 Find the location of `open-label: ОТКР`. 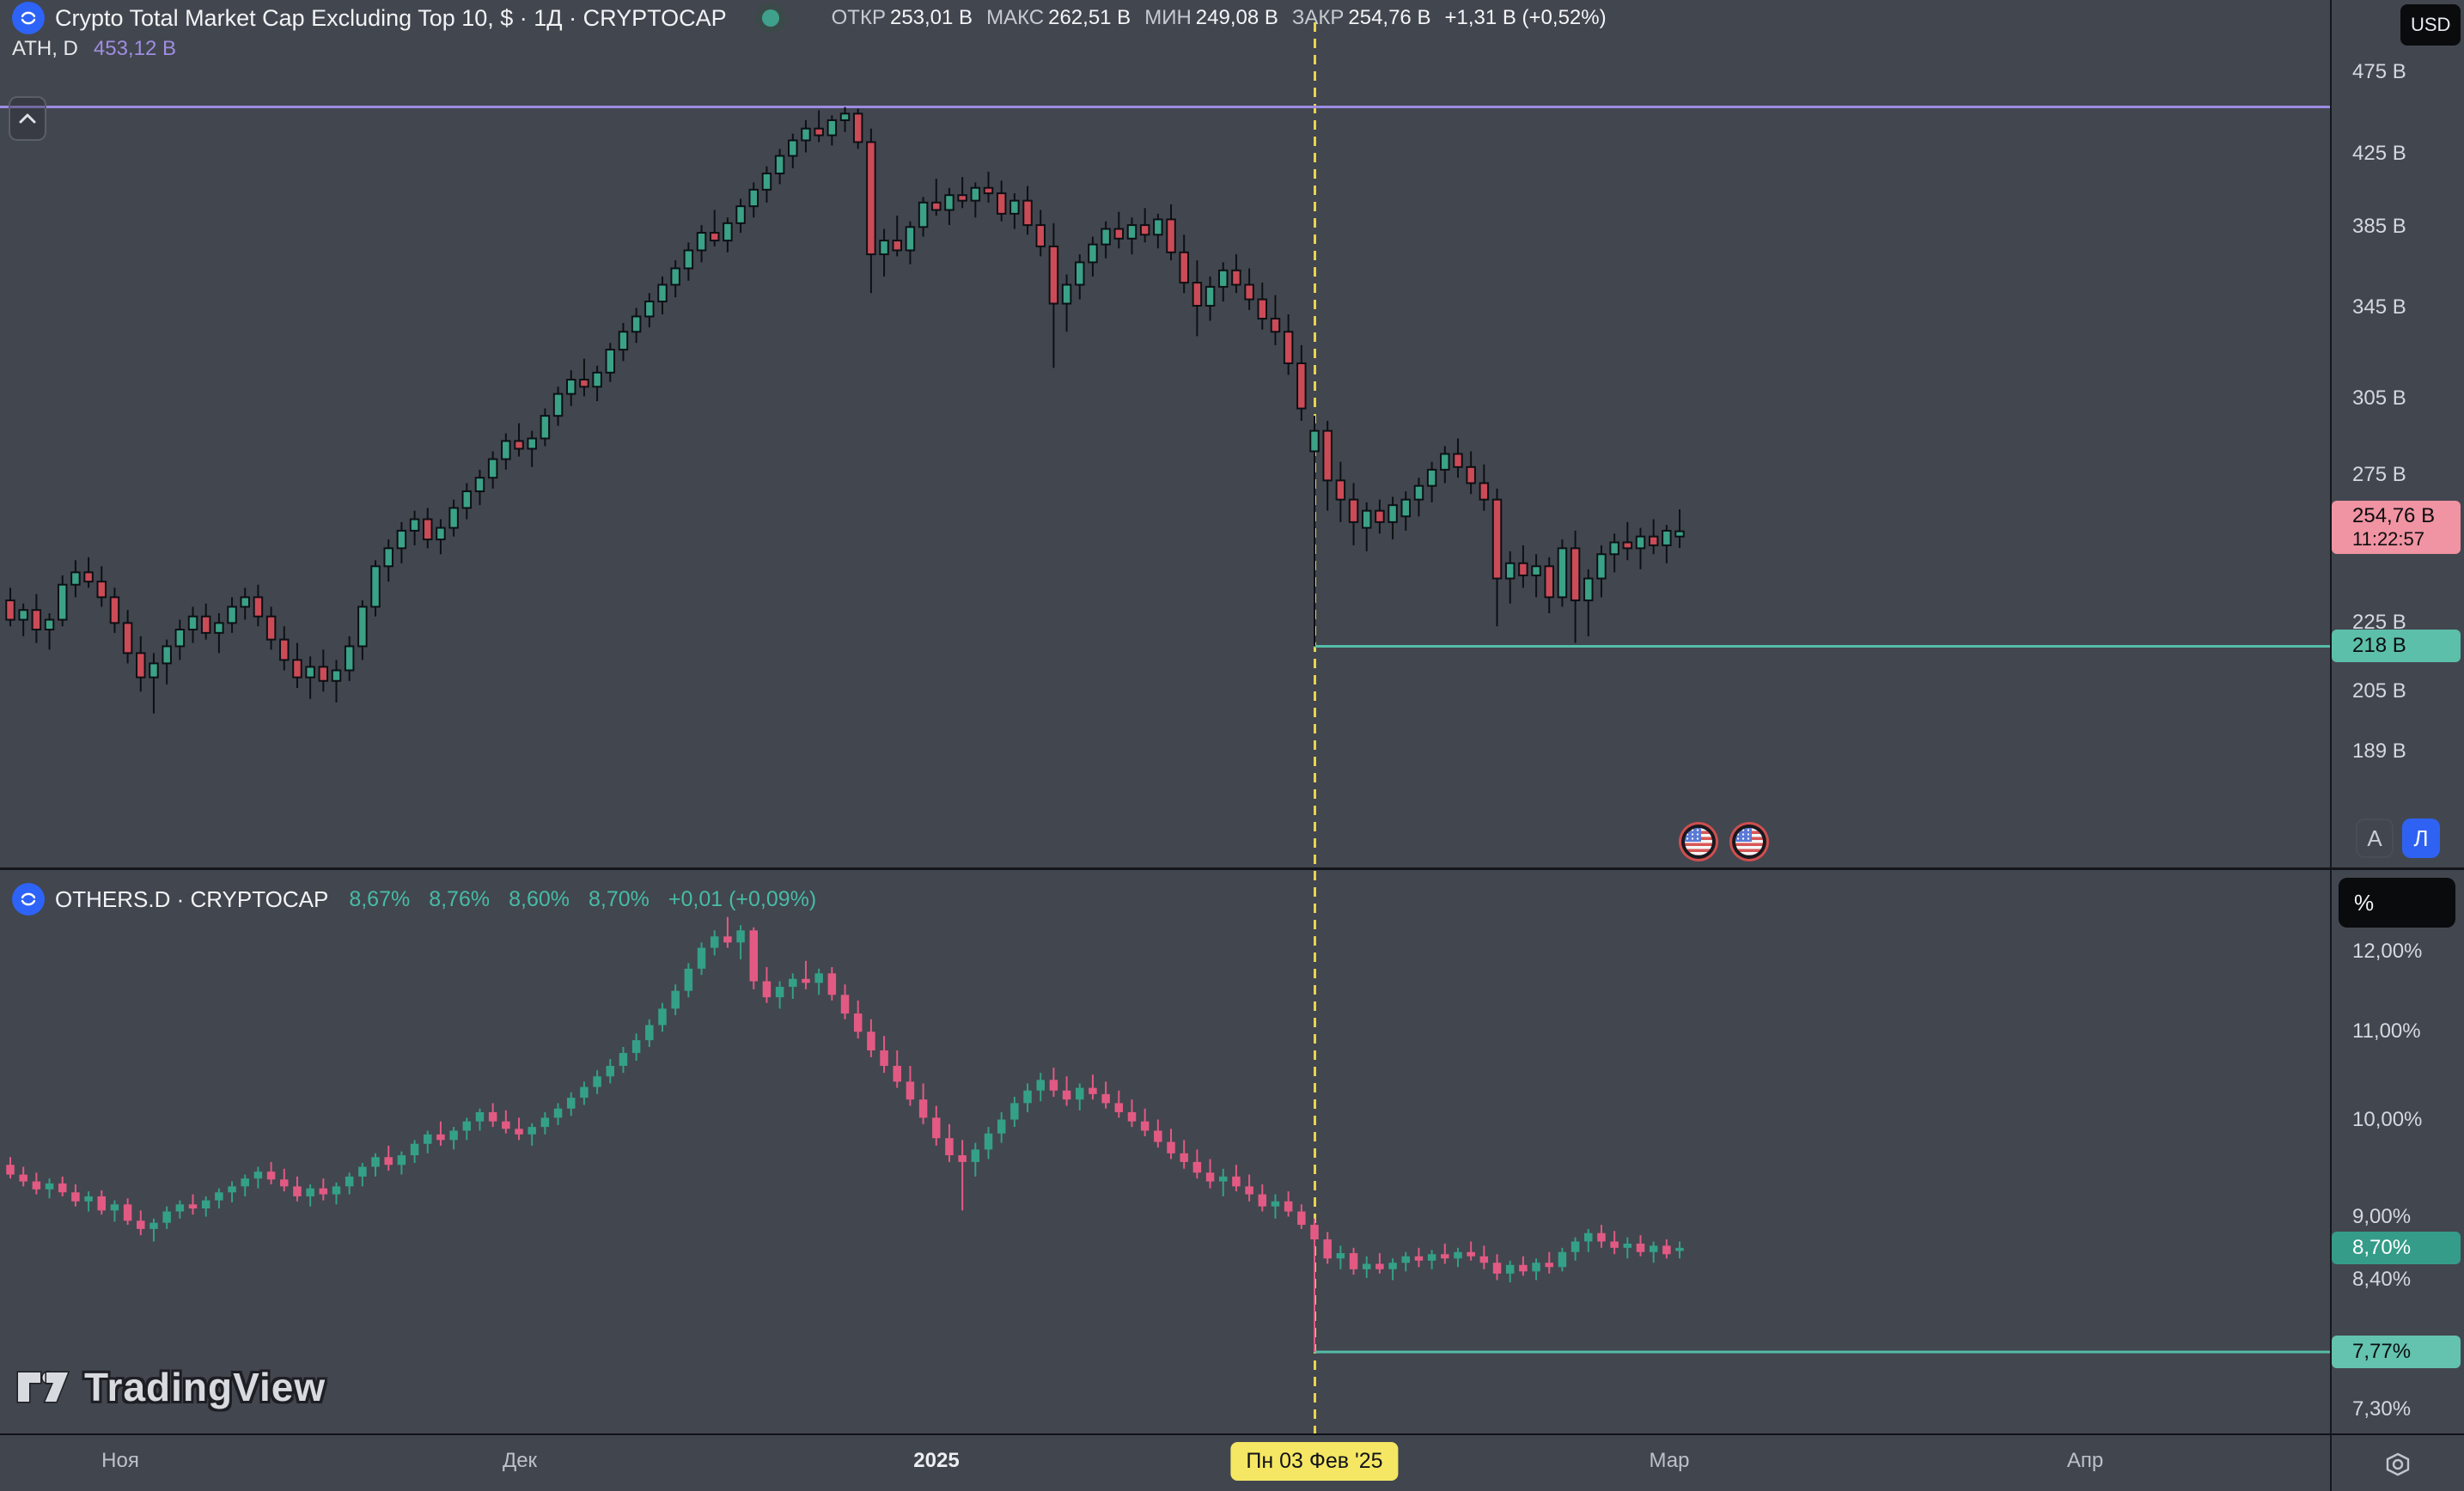

open-label: ОТКР is located at coordinates (858, 17).